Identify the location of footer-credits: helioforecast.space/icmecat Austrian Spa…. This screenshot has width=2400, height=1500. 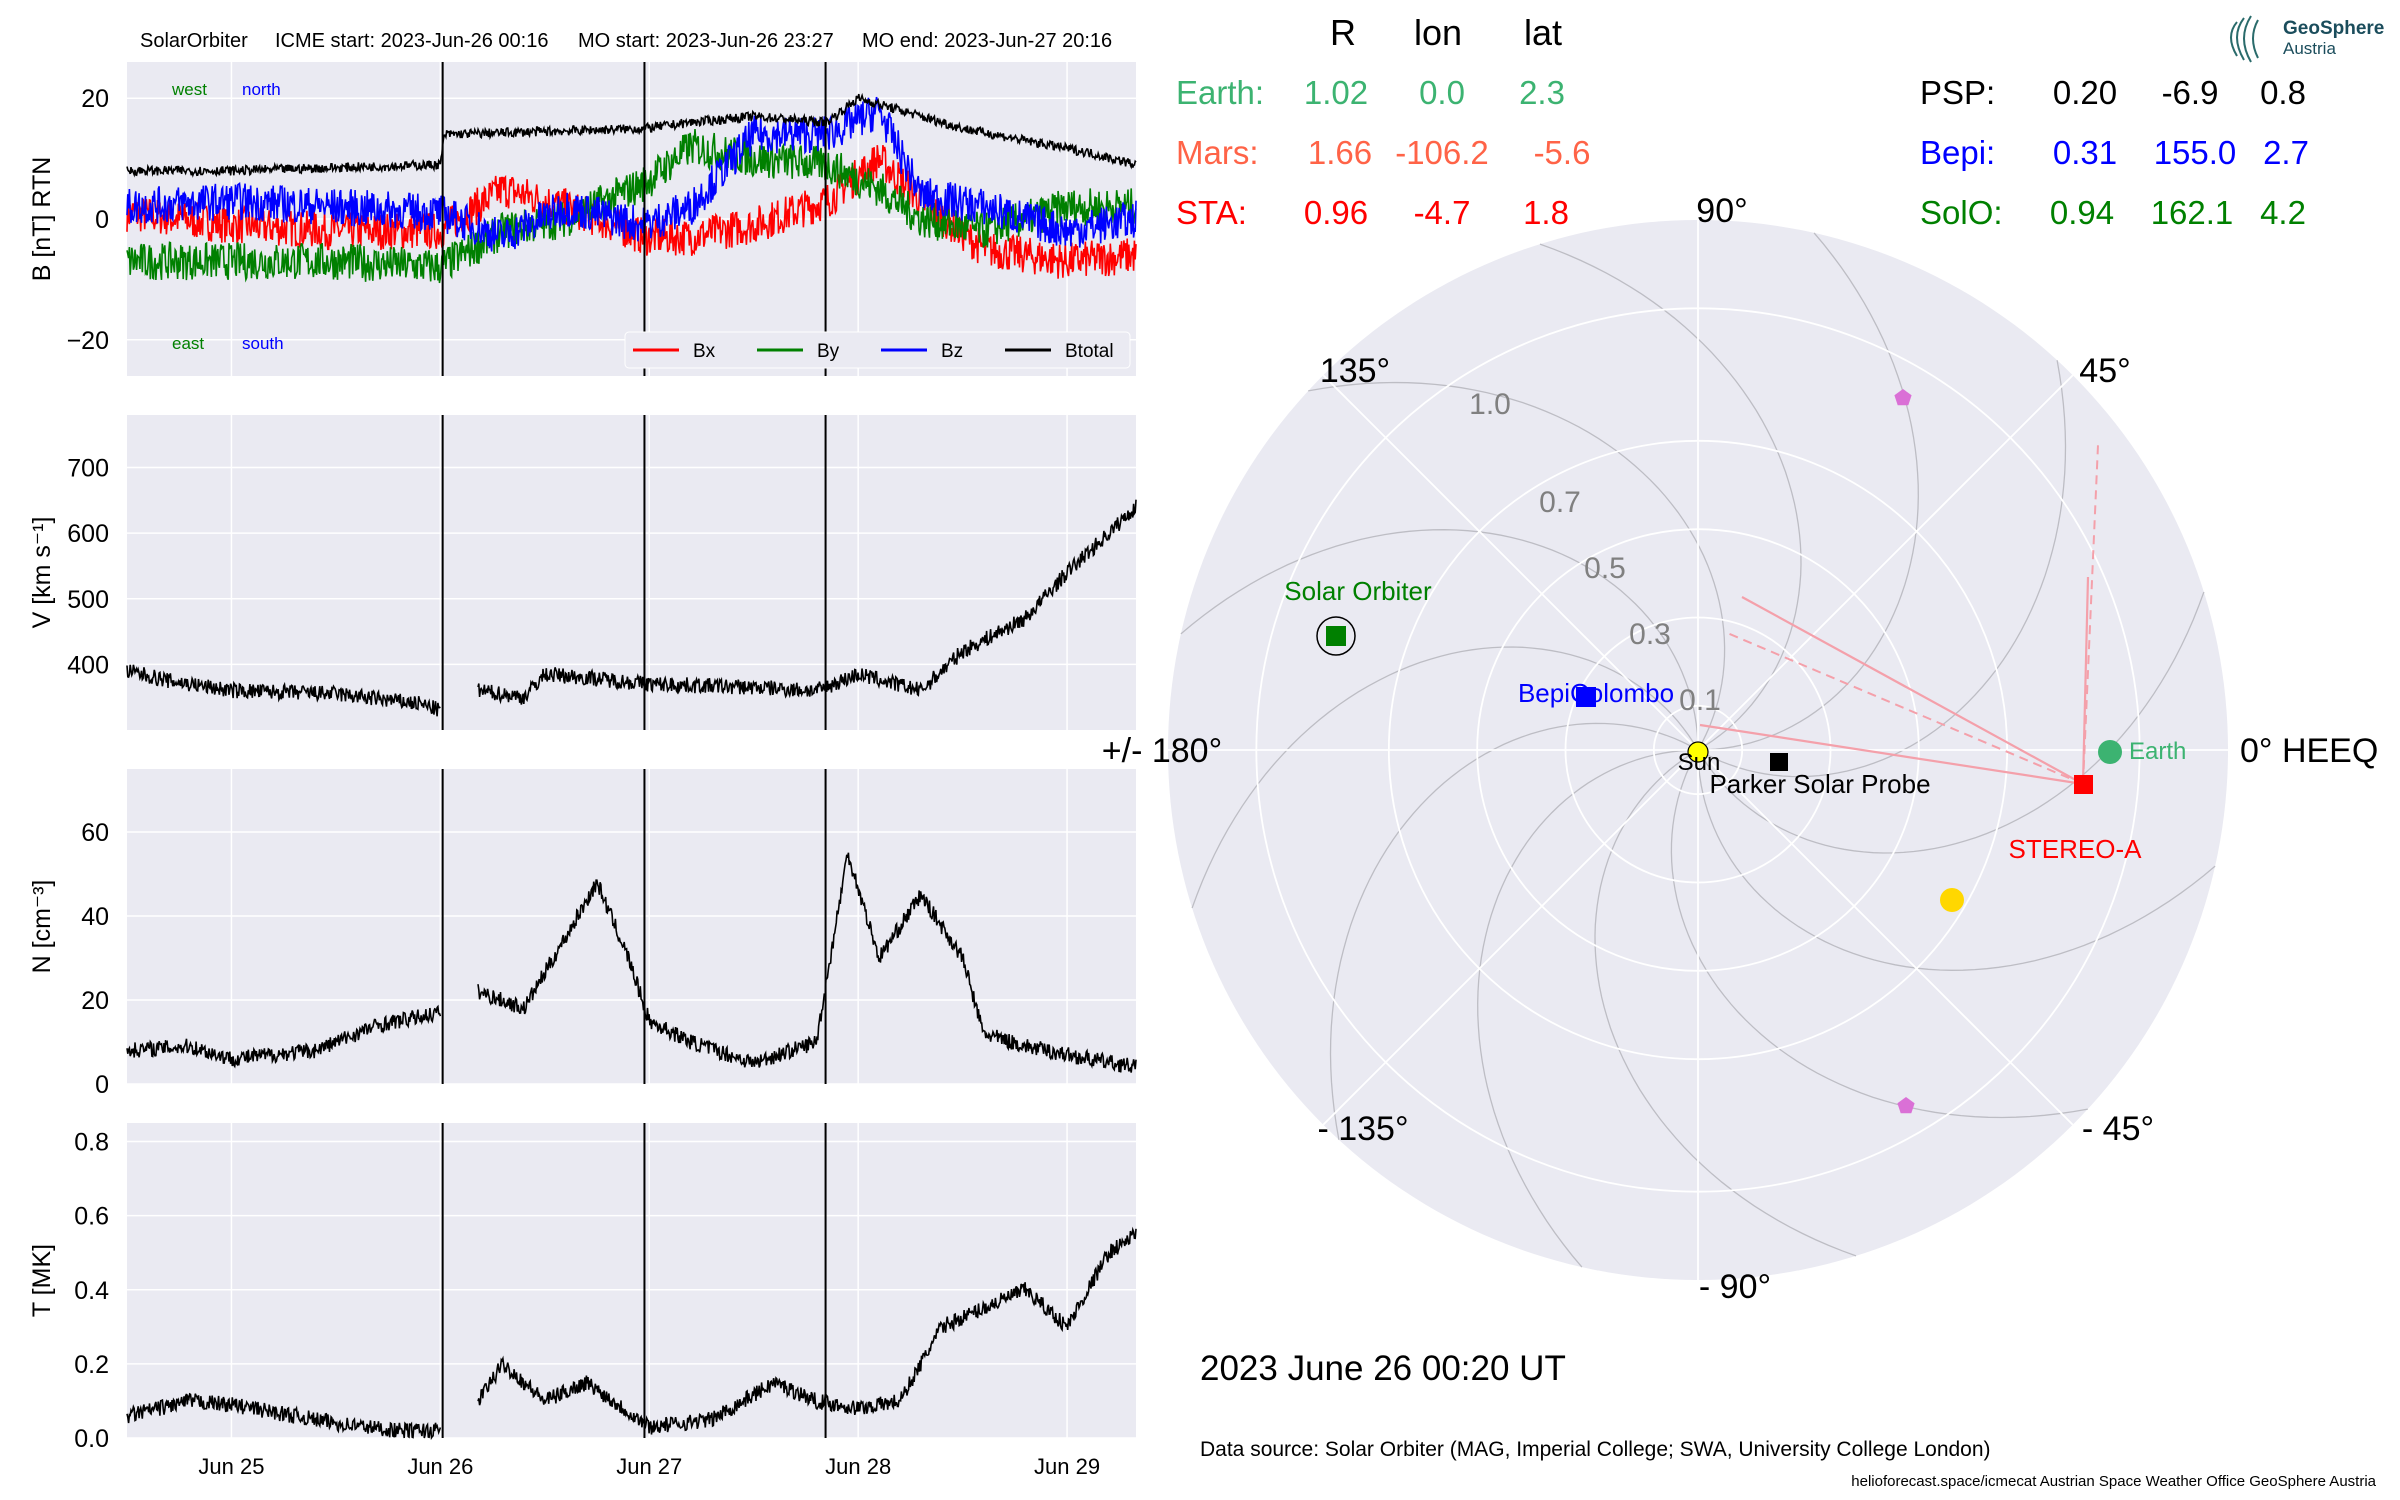
(2113, 1481).